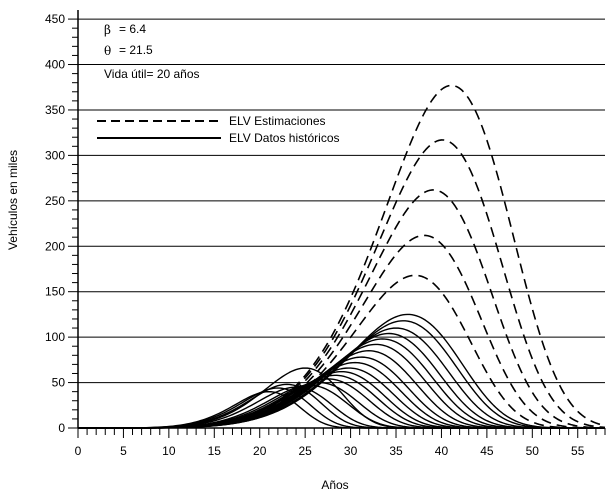 The width and height of the screenshot is (608, 495). I want to click on x-tick-label: 45, so click(487, 451).